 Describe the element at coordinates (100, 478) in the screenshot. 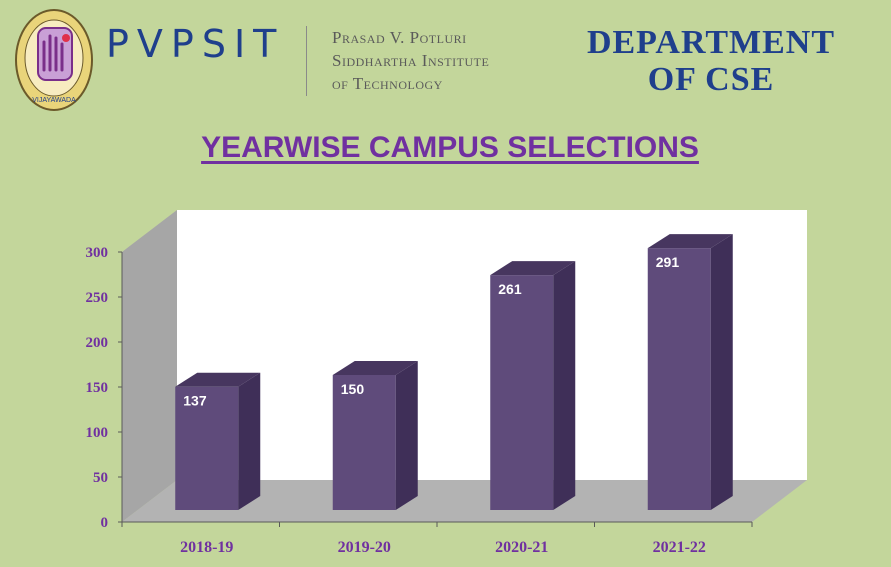

I see `y-tick-label: 50` at that location.